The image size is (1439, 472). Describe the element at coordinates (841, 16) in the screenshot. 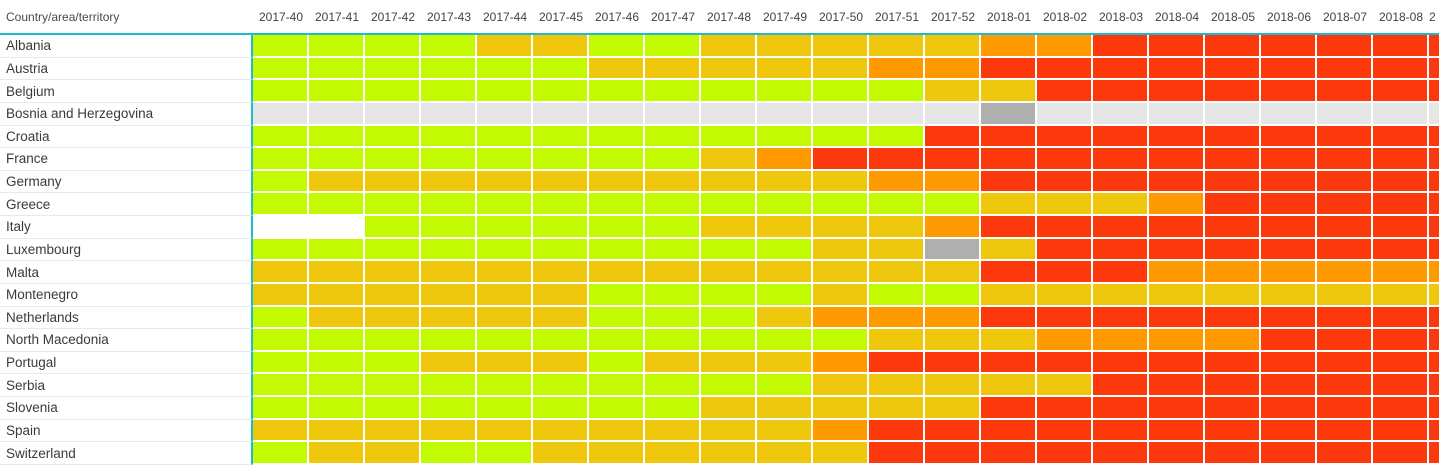

I see `column-header-2017-50: 2017-50` at that location.